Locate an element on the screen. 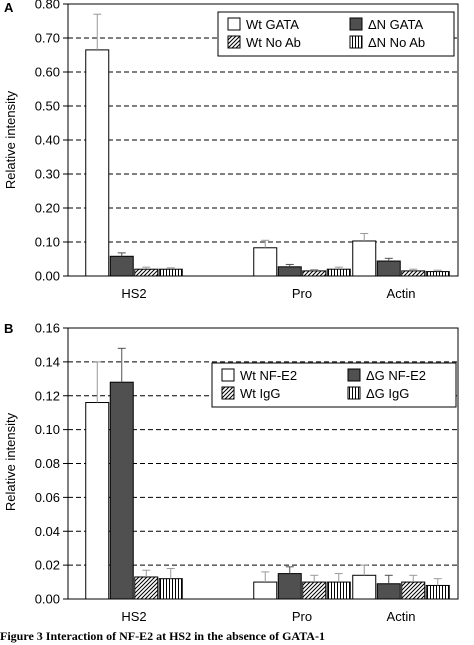 This screenshot has width=474, height=645. panel-a-legend-label: ΔN GATA is located at coordinates (395, 24).